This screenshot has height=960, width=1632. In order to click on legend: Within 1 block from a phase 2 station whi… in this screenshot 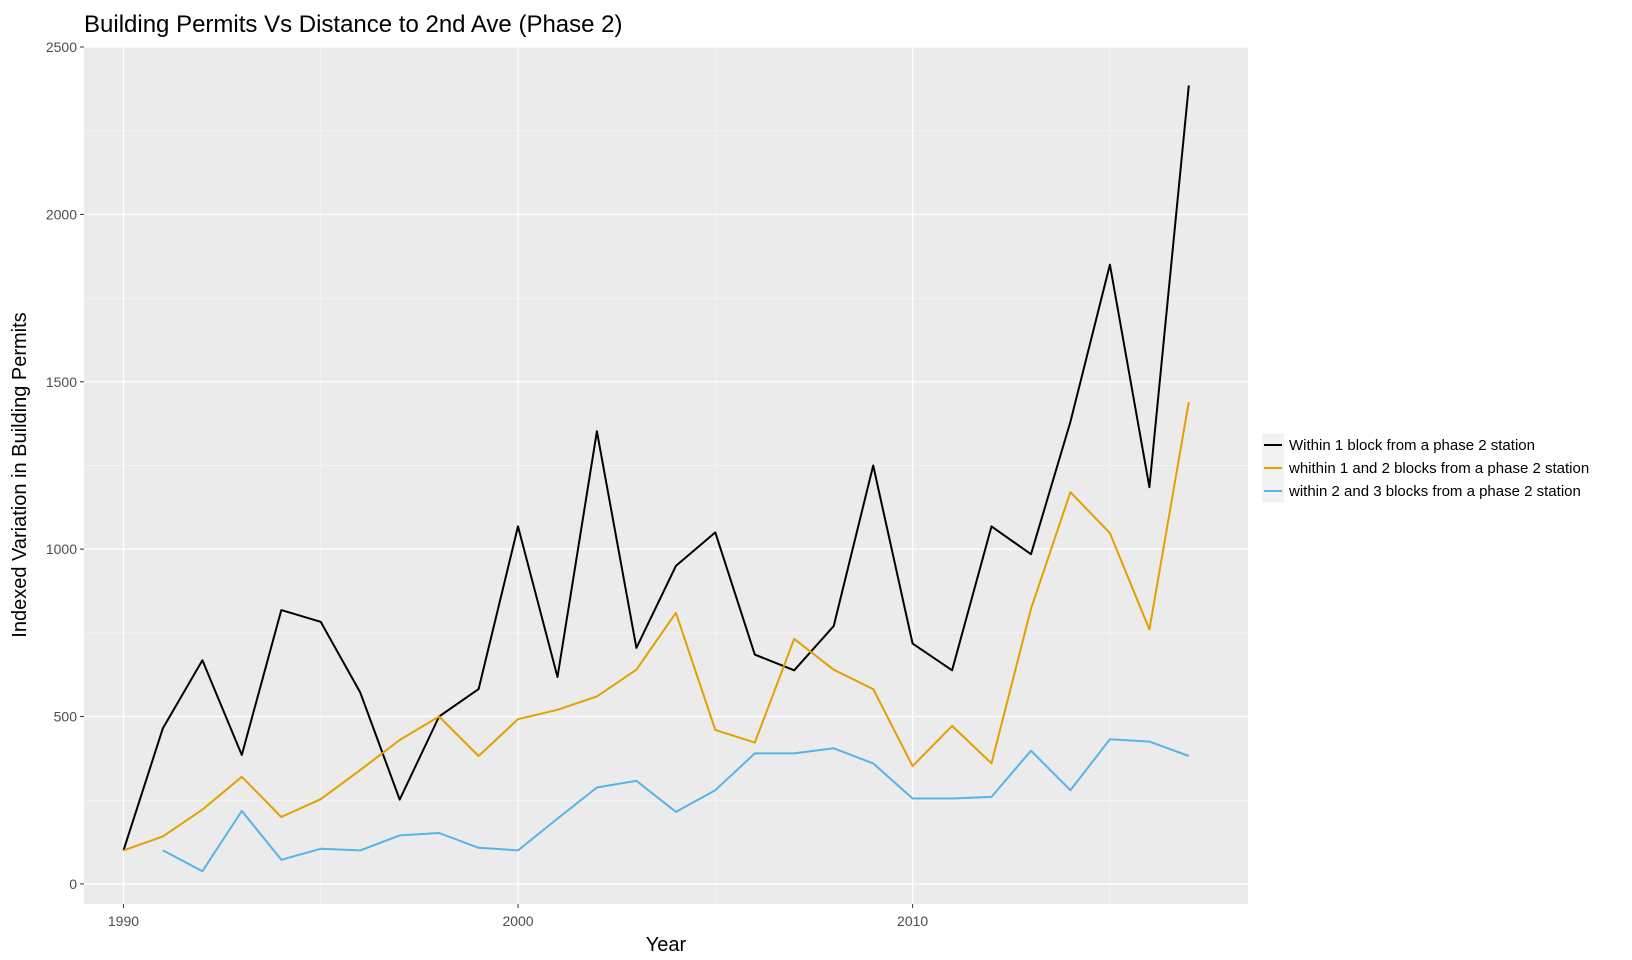, I will do `click(1425, 468)`.